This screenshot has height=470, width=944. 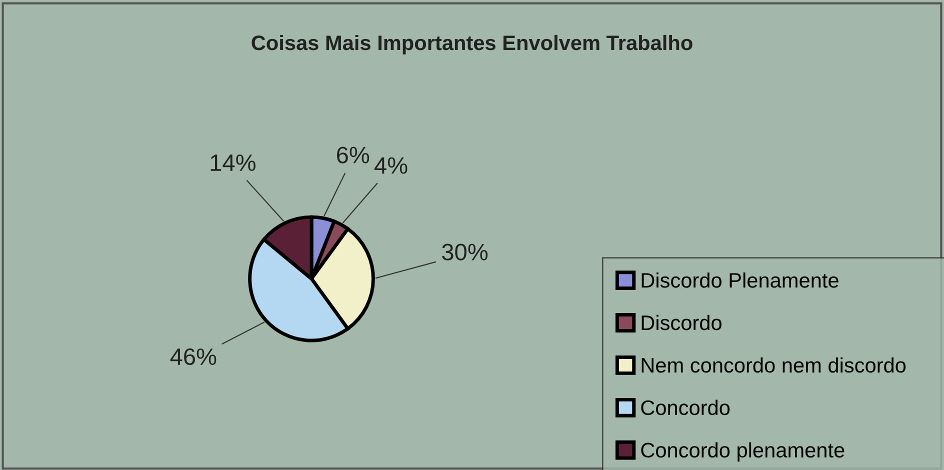 I want to click on data-label: 6%, so click(x=353, y=155).